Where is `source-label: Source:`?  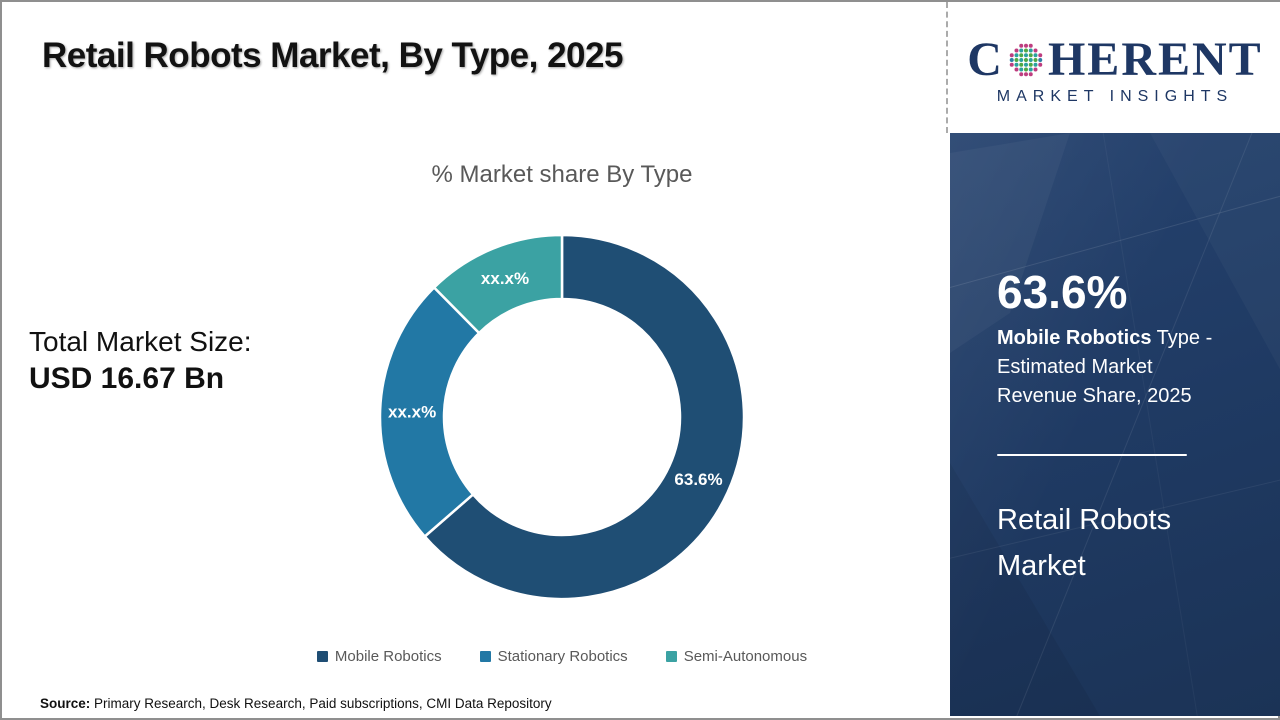 source-label: Source: is located at coordinates (65, 703).